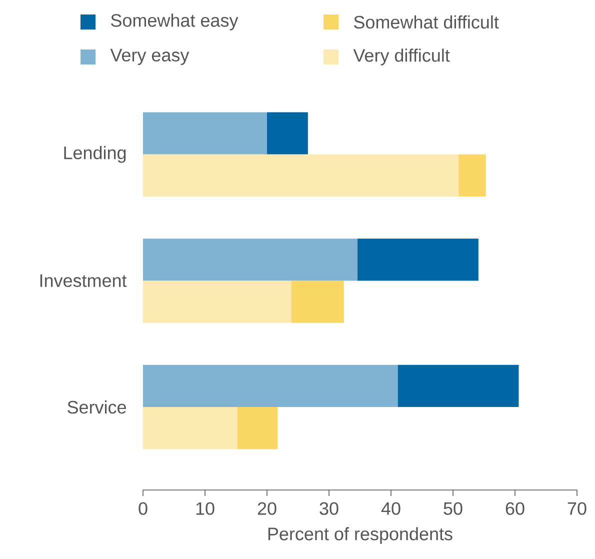  Describe the element at coordinates (267, 508) in the screenshot. I see `x-tick-label: 20` at that location.